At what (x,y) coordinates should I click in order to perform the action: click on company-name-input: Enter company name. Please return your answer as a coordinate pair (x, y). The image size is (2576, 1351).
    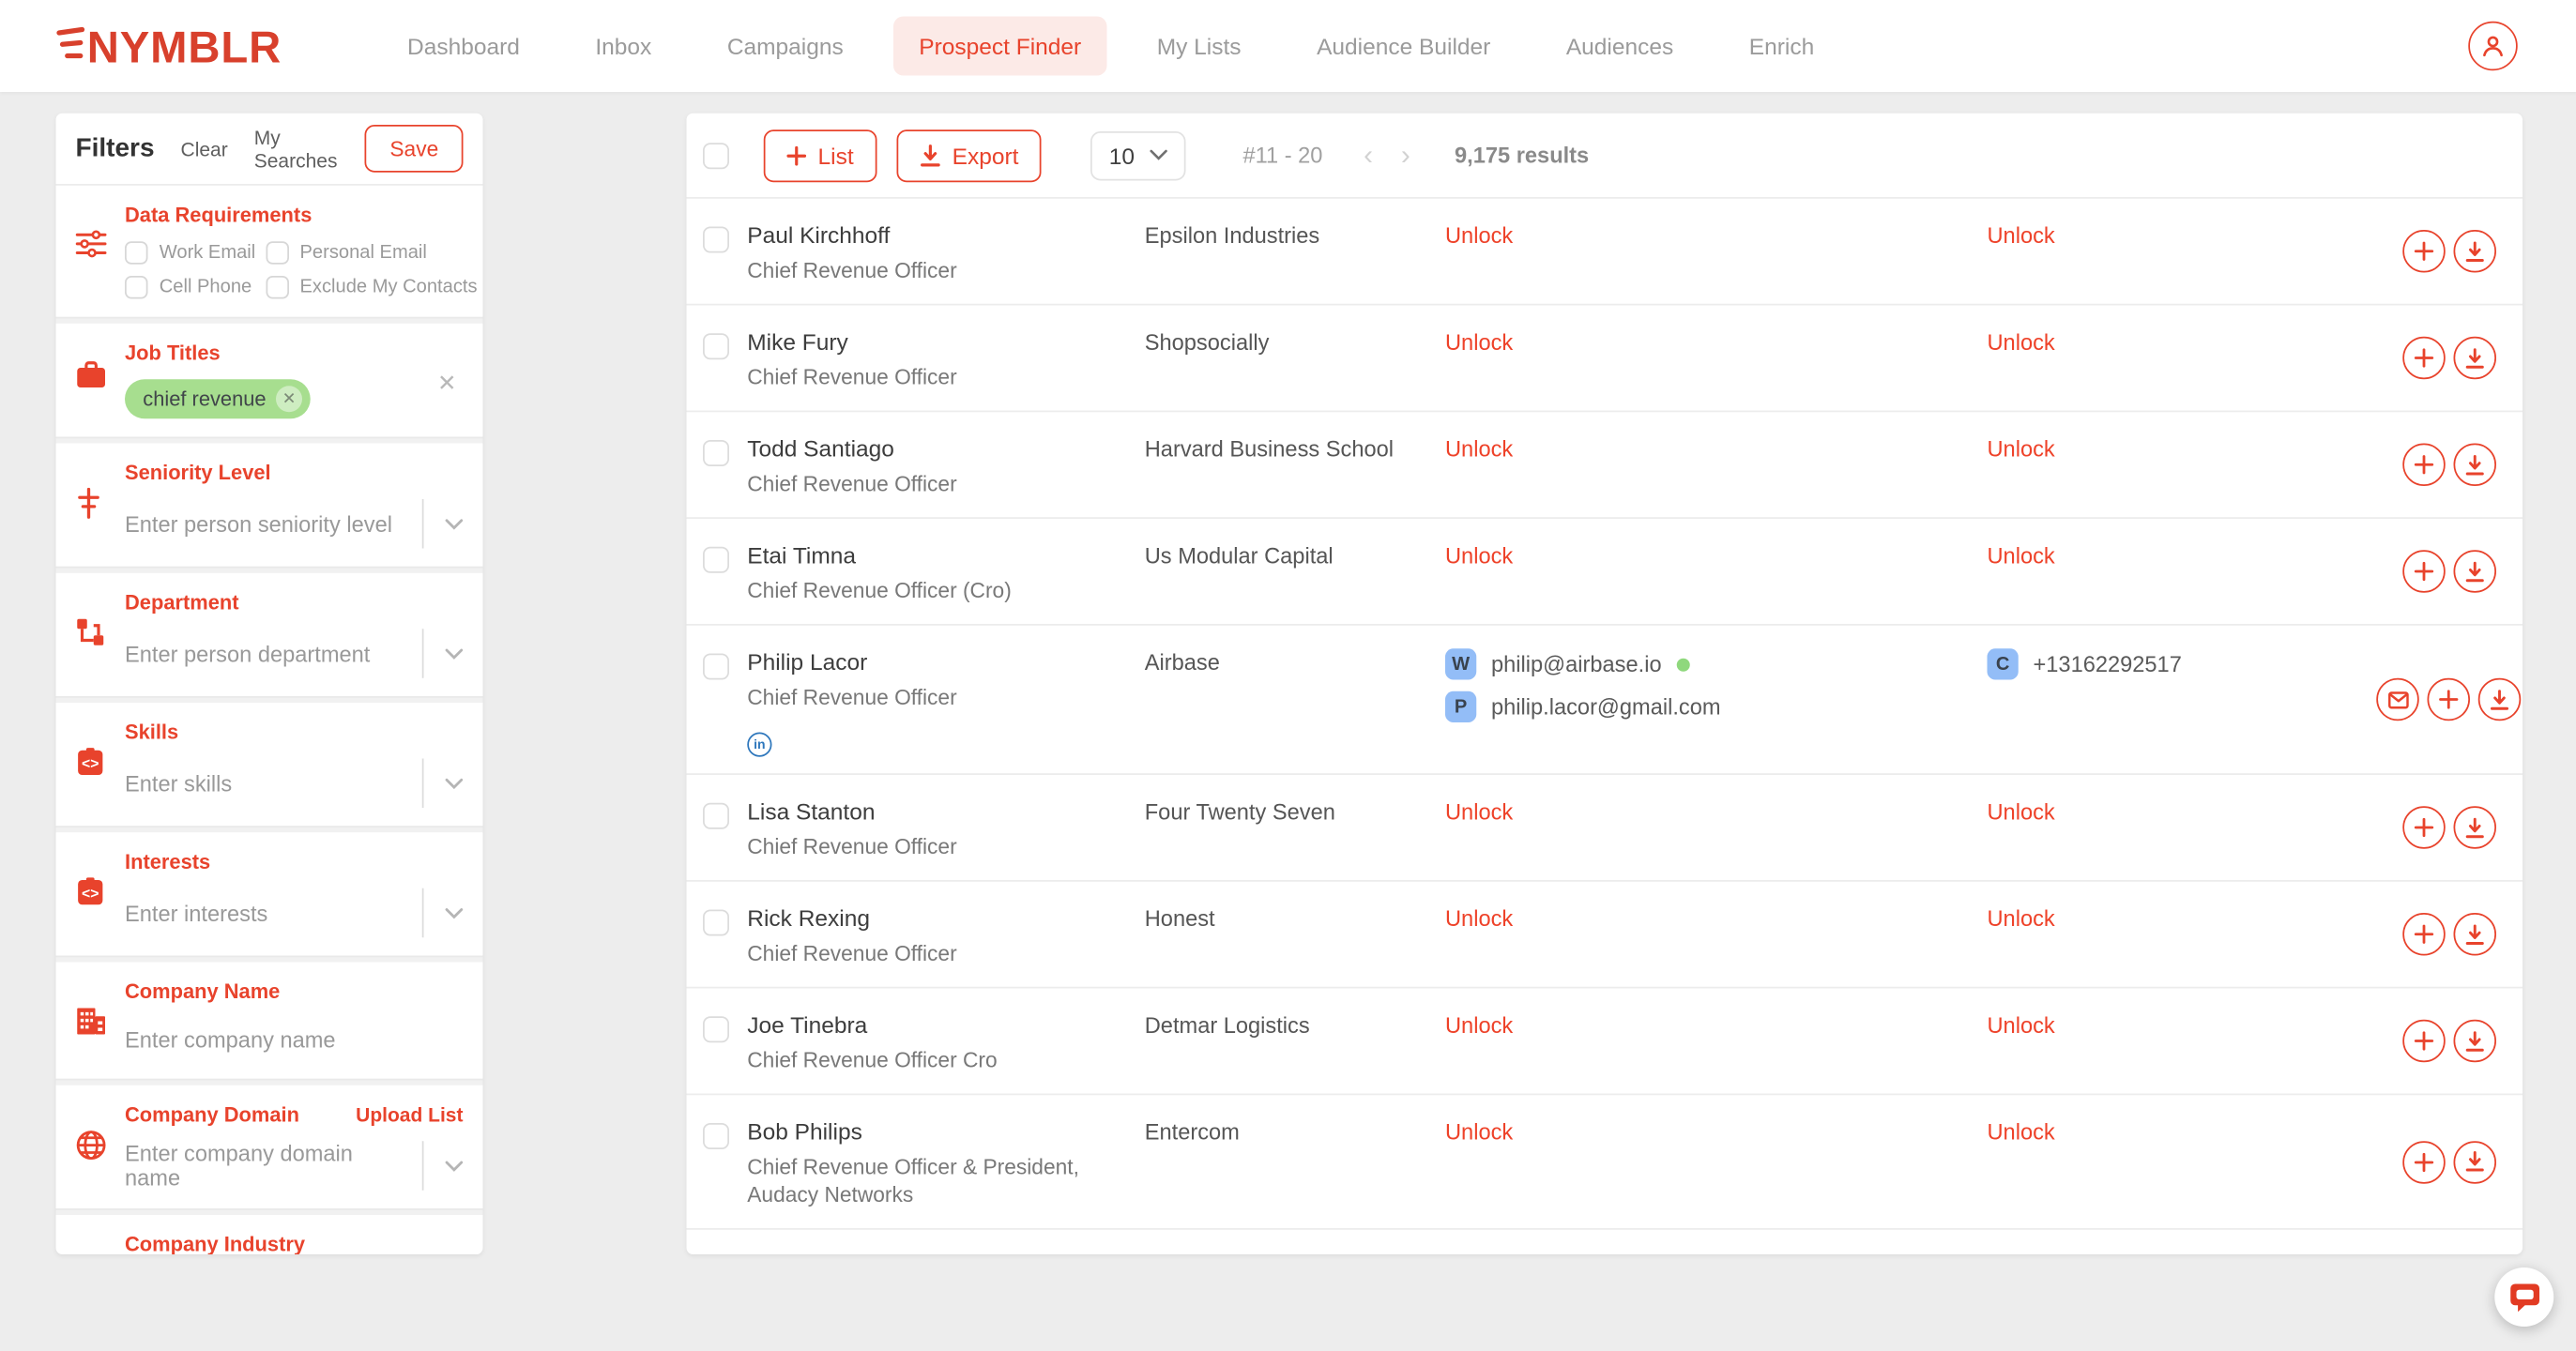
    Looking at the image, I should click on (230, 1039).